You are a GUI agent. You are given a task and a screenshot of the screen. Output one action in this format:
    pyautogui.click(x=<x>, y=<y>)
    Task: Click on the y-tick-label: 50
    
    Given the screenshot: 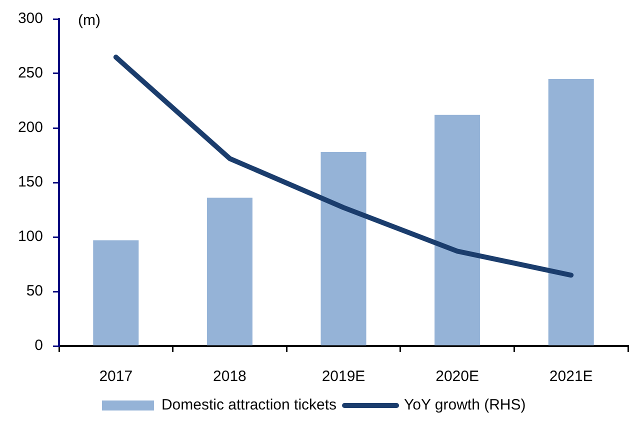 What is the action you would take?
    pyautogui.click(x=34, y=291)
    